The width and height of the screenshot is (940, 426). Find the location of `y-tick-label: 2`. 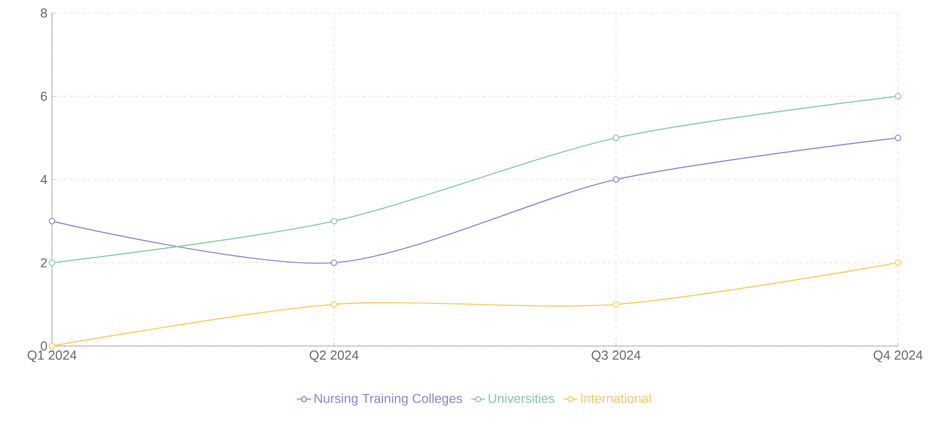

y-tick-label: 2 is located at coordinates (43, 263).